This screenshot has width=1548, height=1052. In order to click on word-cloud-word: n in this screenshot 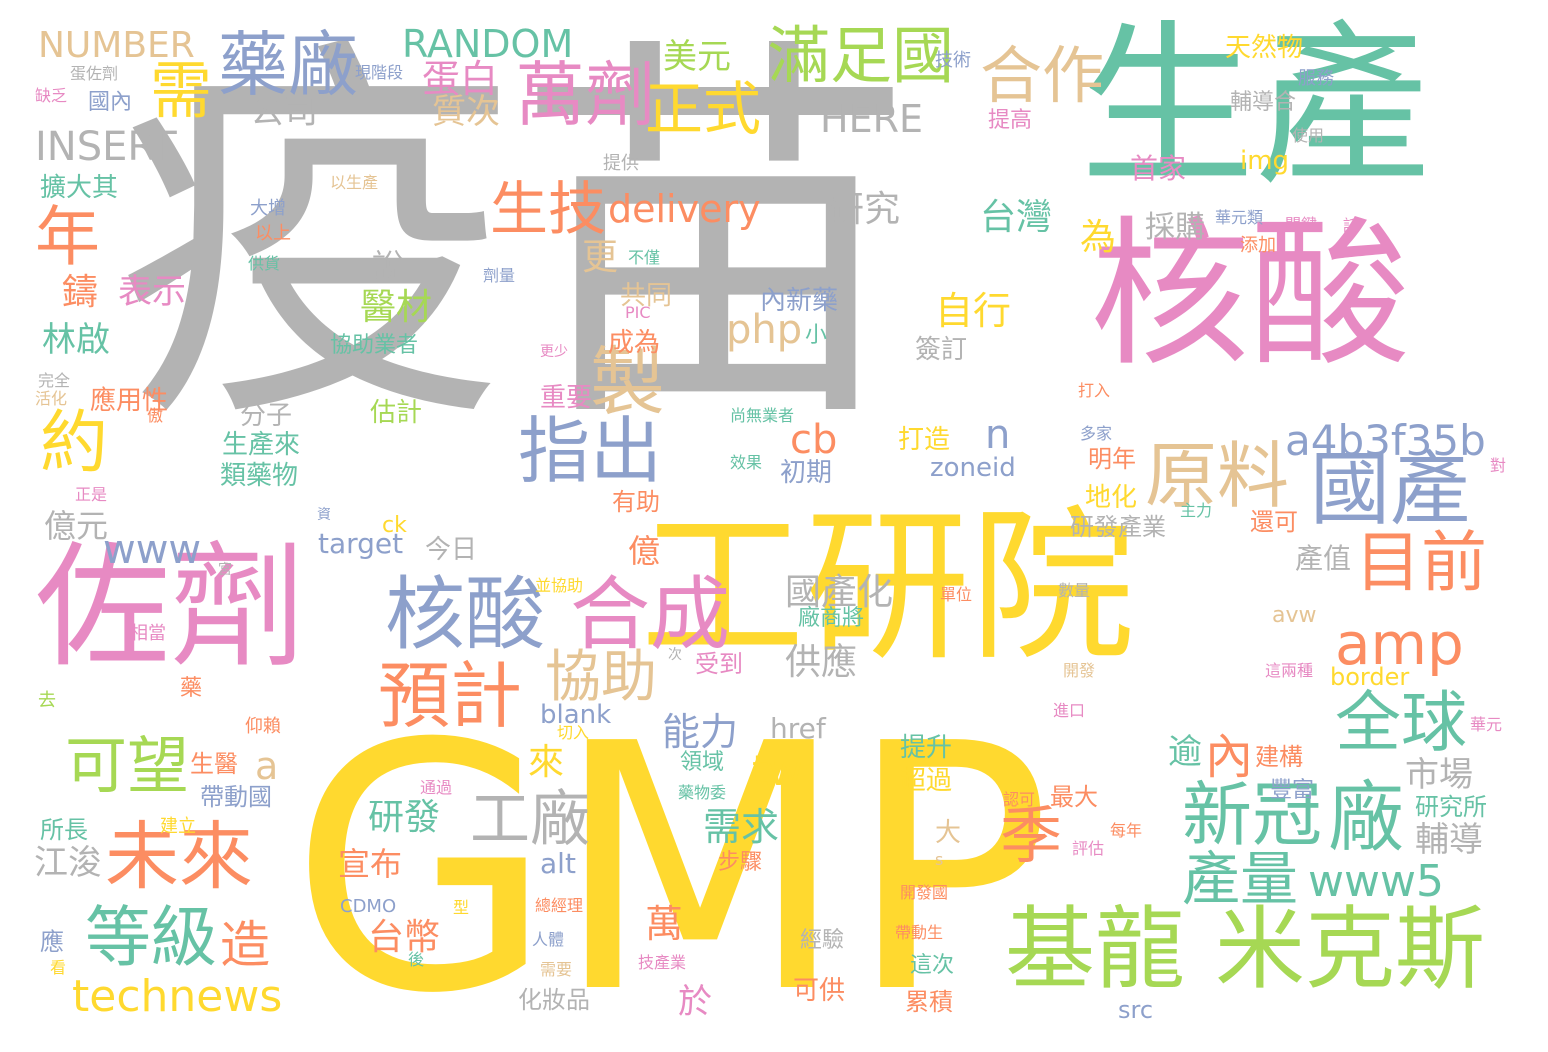, I will do `click(998, 435)`.